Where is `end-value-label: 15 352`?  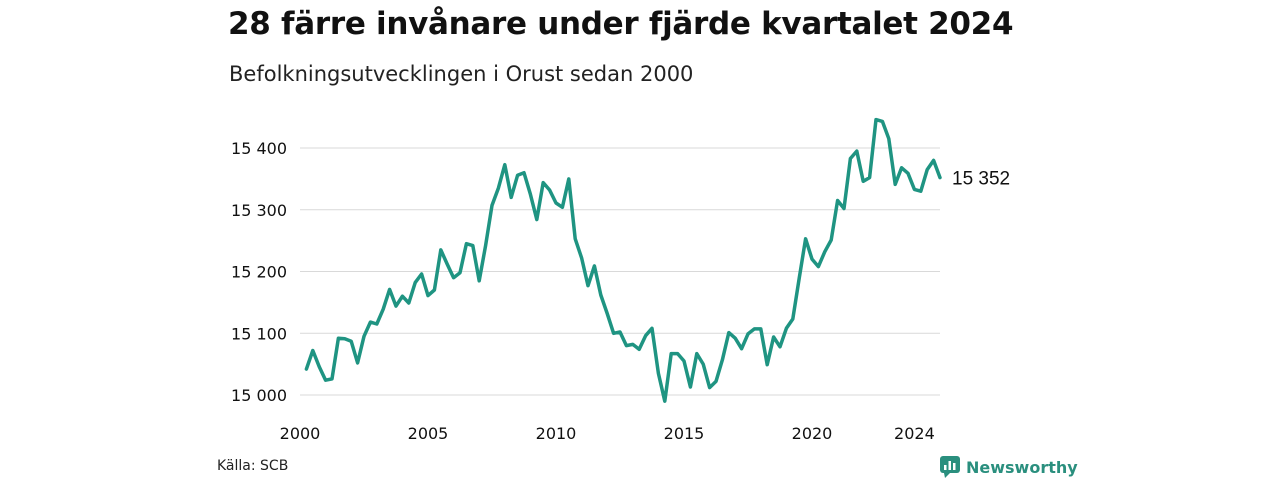
end-value-label: 15 352 is located at coordinates (981, 179).